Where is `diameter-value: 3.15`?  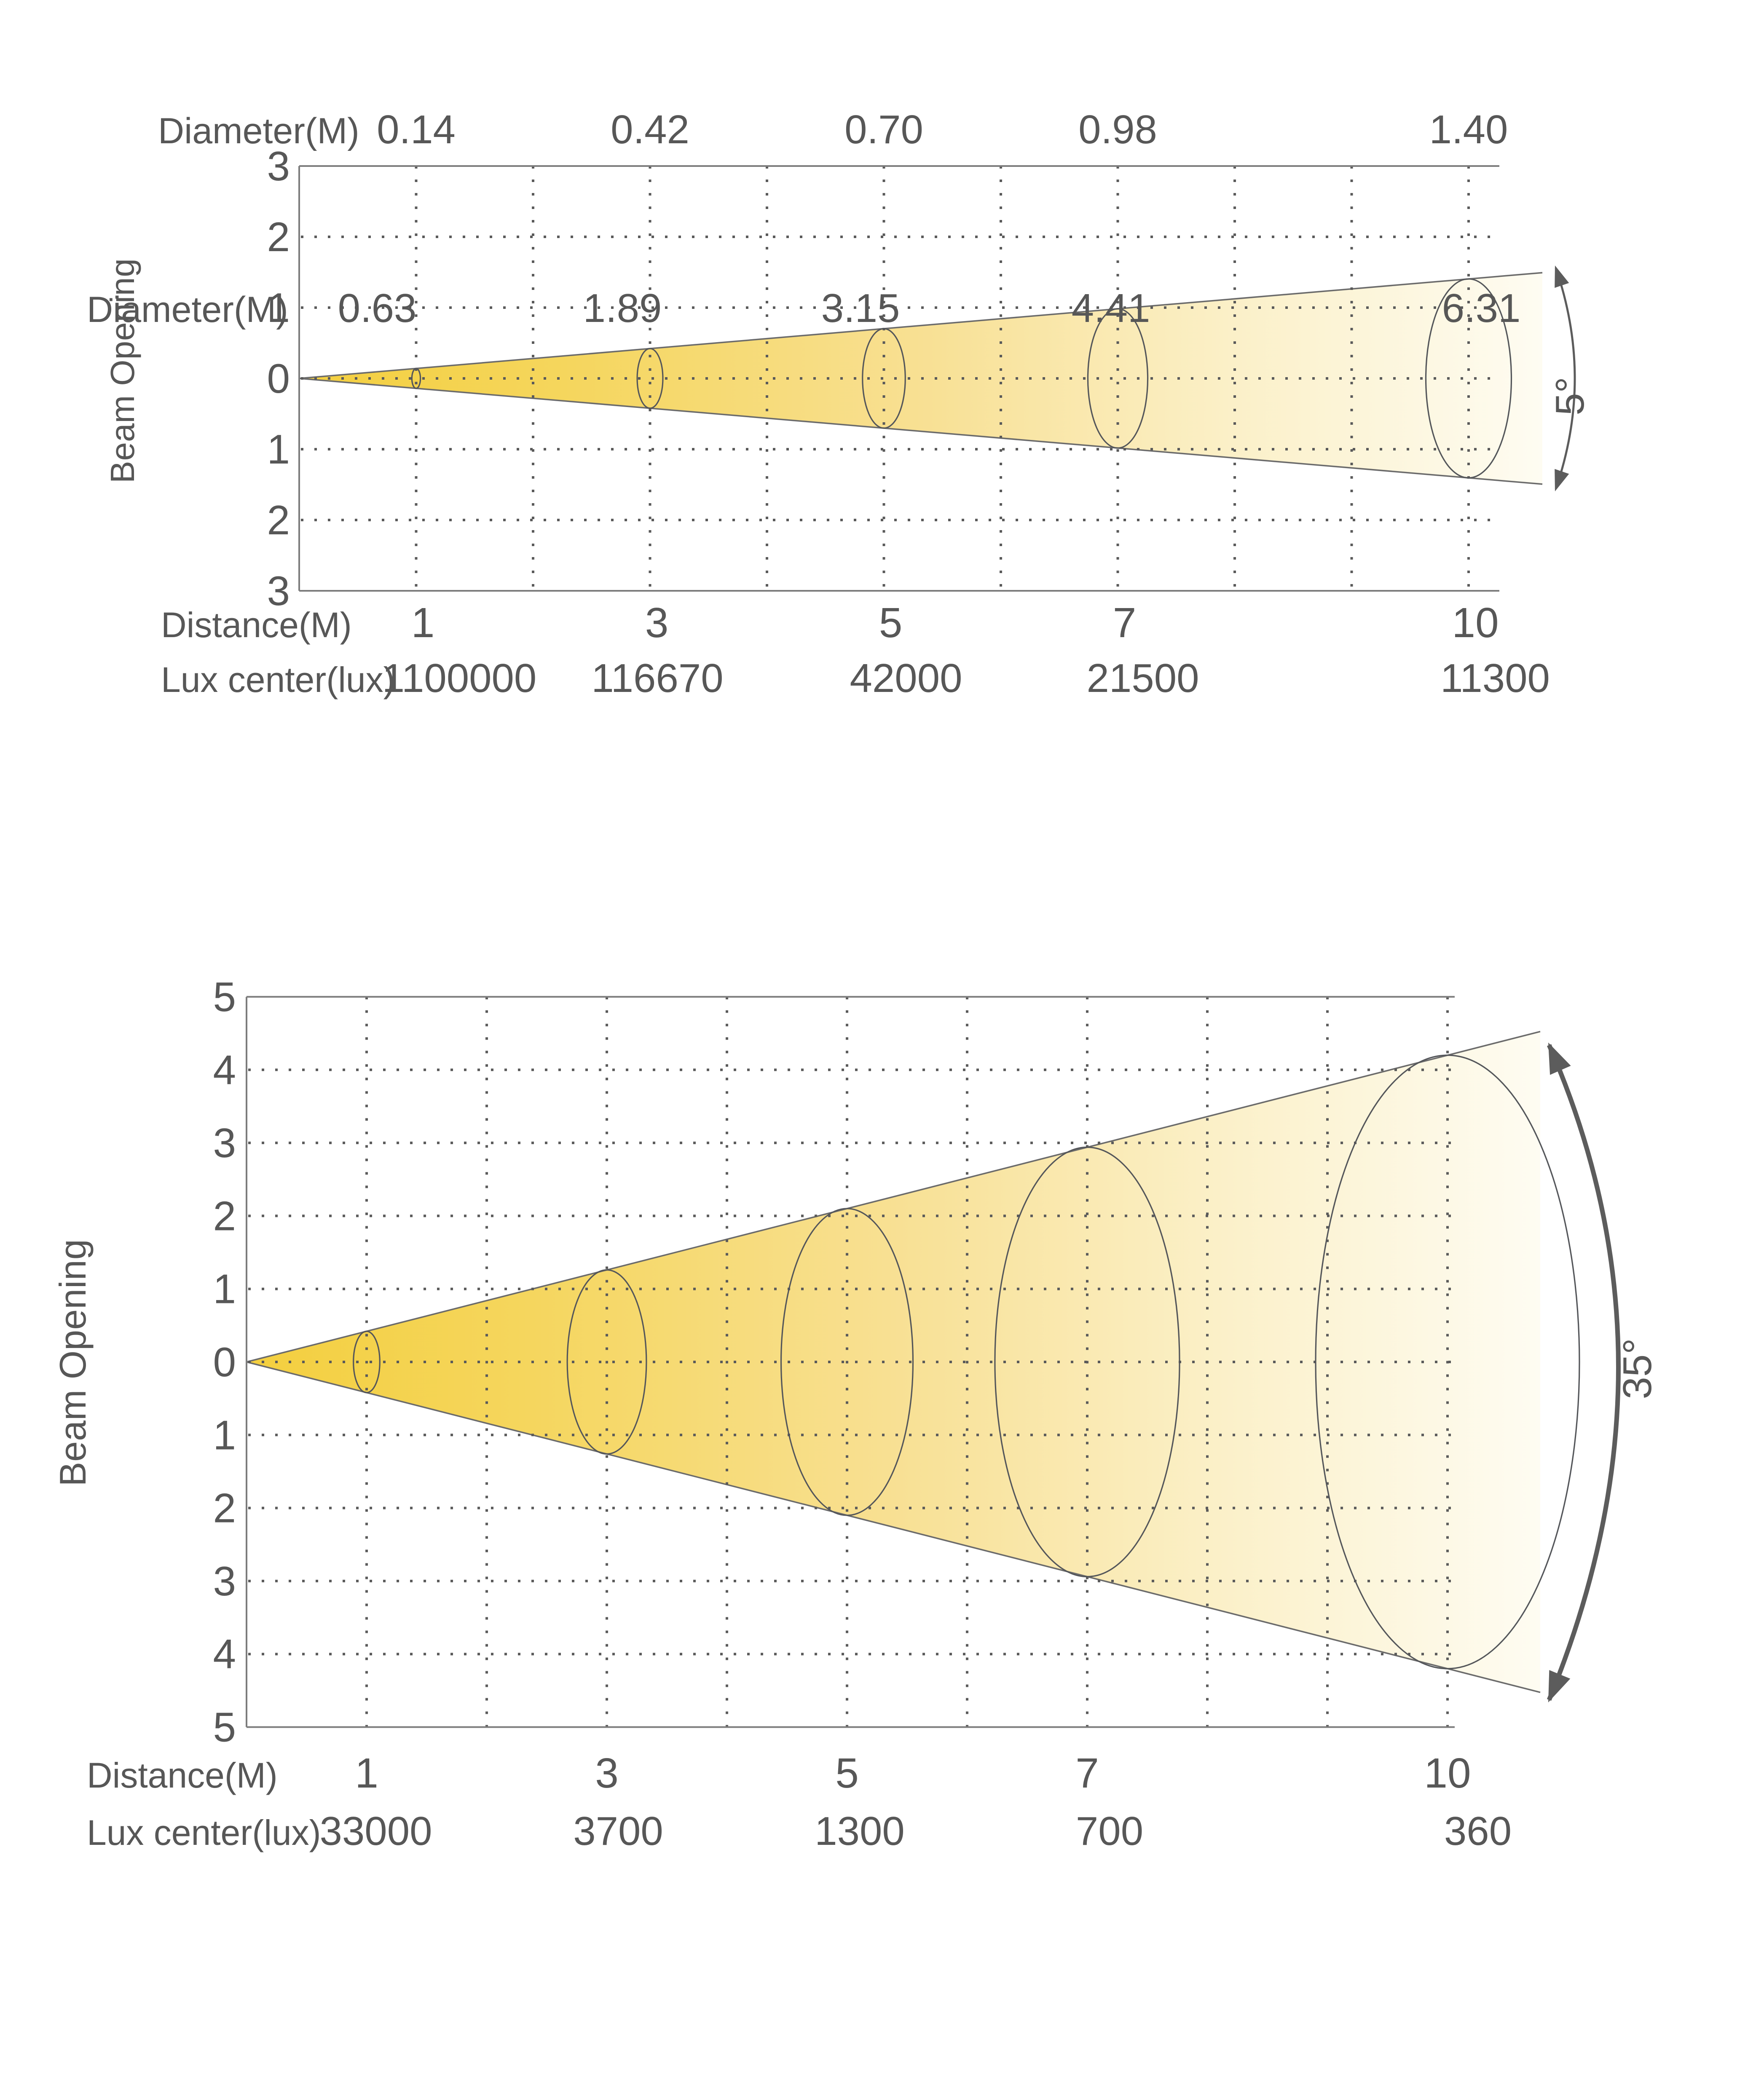 diameter-value: 3.15 is located at coordinates (860, 308).